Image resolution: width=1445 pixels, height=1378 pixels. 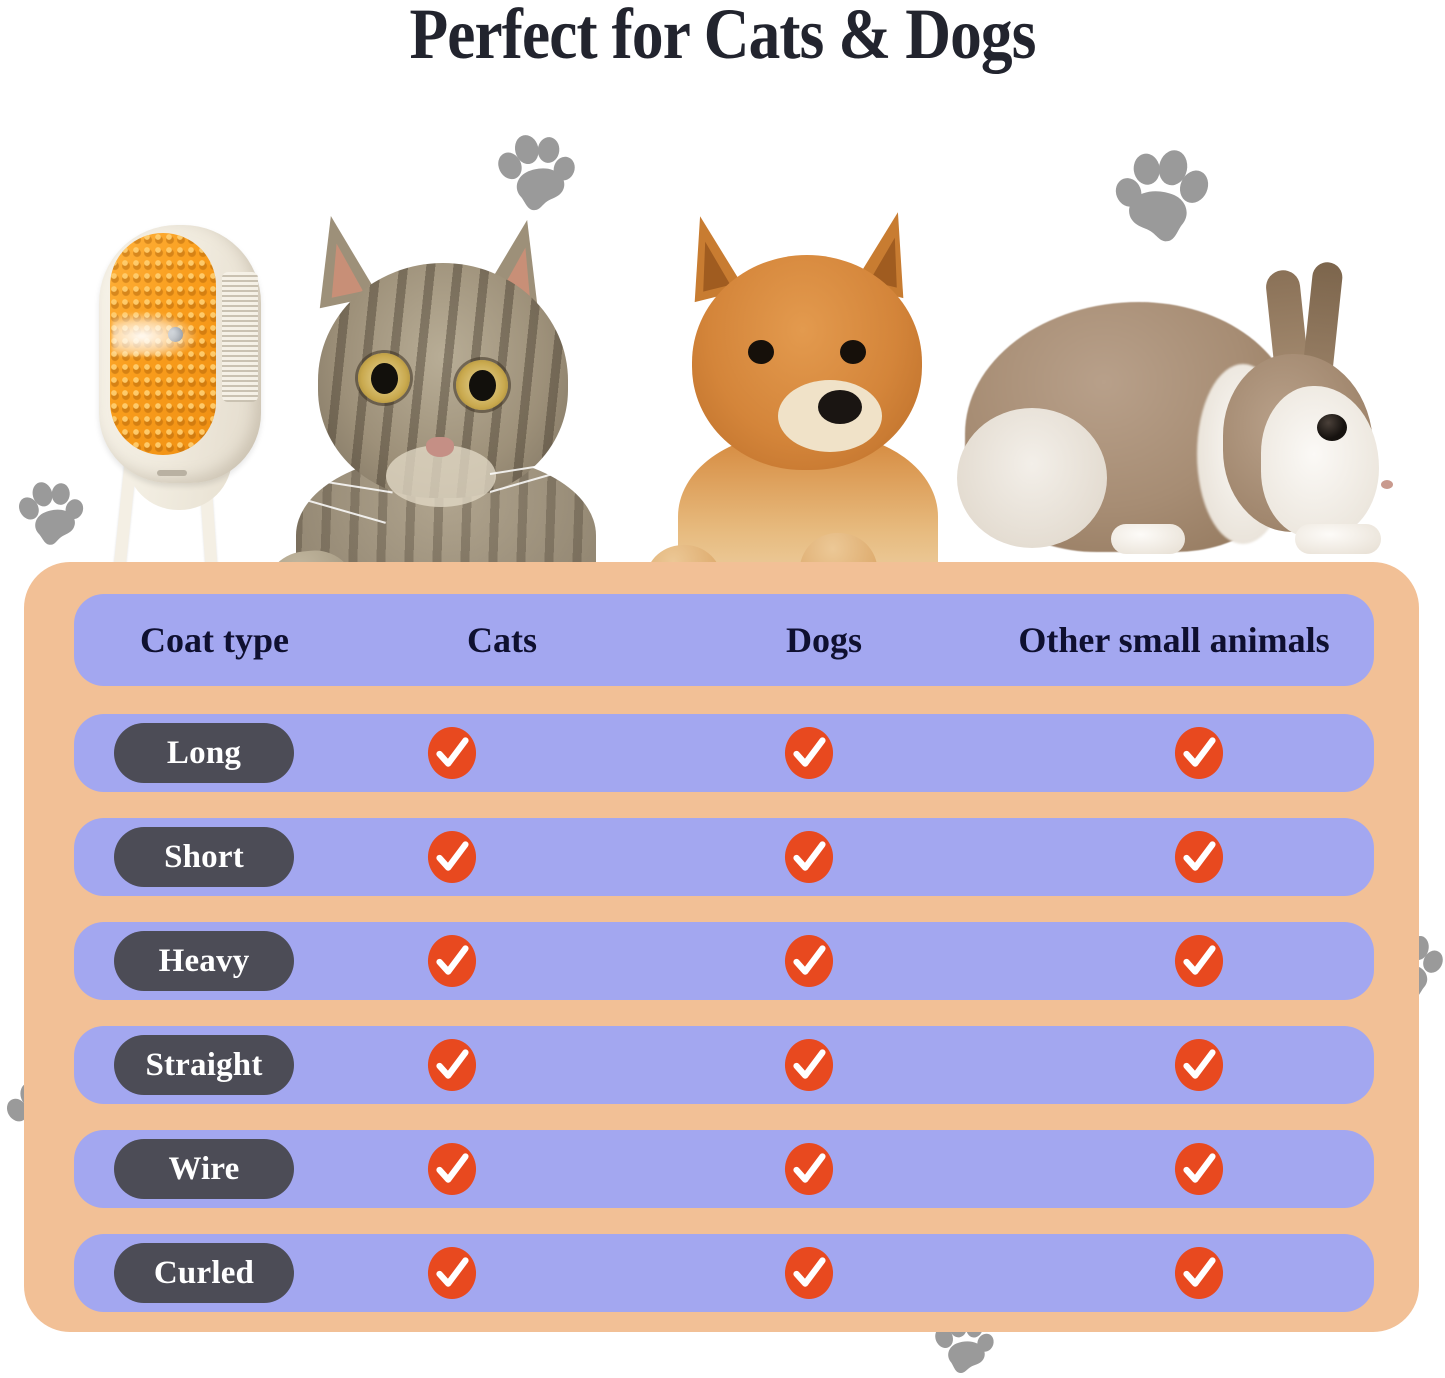 What do you see at coordinates (823, 640) in the screenshot?
I see `column-header-dogs: Dogs` at bounding box center [823, 640].